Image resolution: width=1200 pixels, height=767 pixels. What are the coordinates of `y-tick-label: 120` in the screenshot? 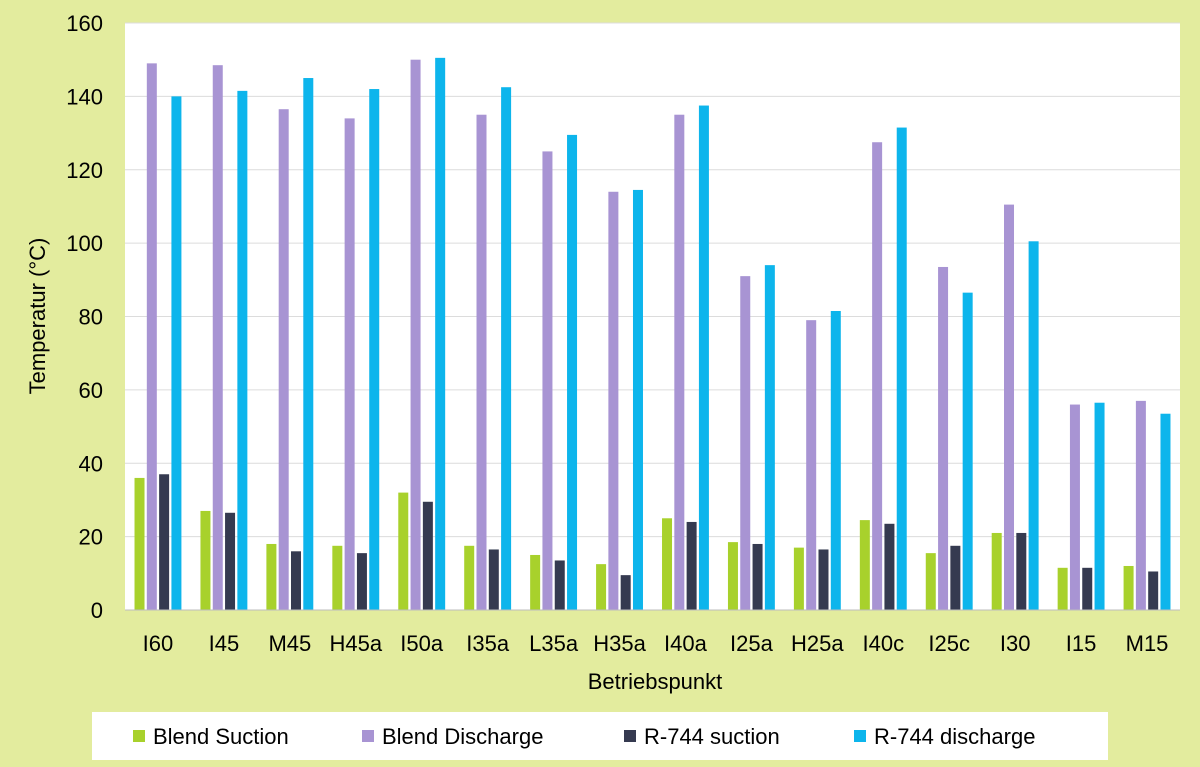 It's located at (84, 170).